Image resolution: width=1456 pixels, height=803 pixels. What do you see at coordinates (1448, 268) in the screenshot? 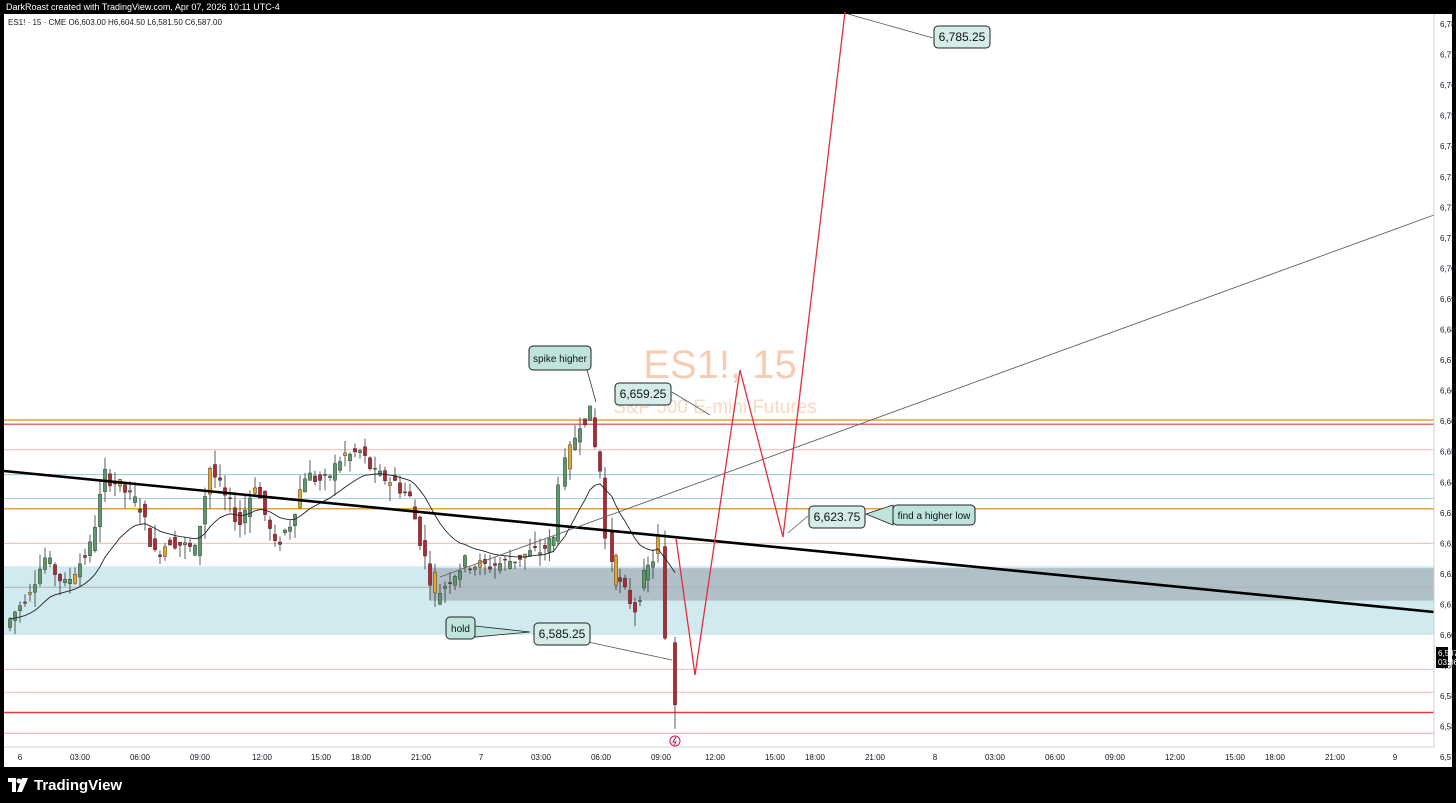
I see `y-tick-label: 6,700.00` at bounding box center [1448, 268].